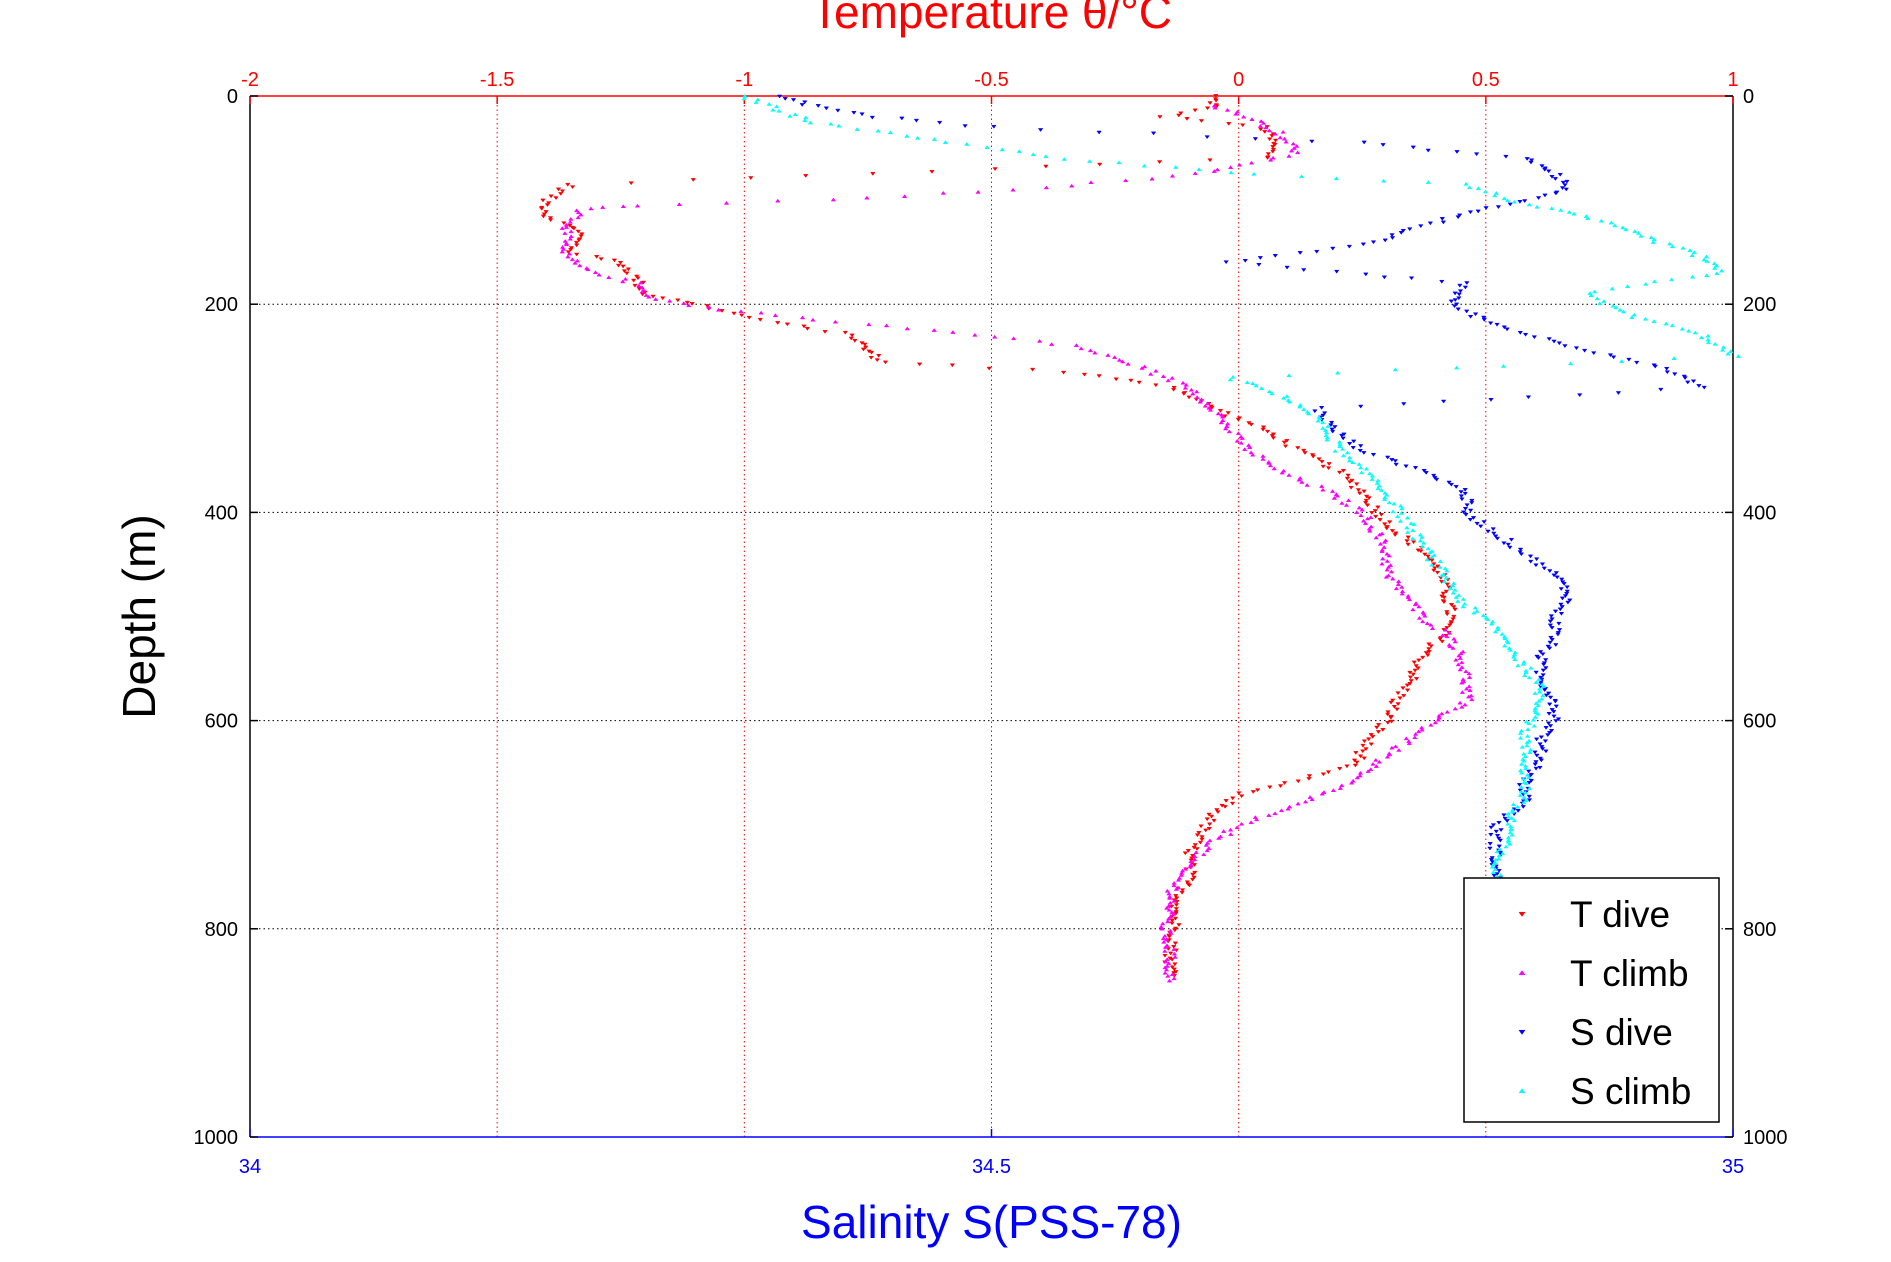 The width and height of the screenshot is (1891, 1262). Describe the element at coordinates (1486, 80) in the screenshot. I see `temperature-tick-label: 0.5` at that location.